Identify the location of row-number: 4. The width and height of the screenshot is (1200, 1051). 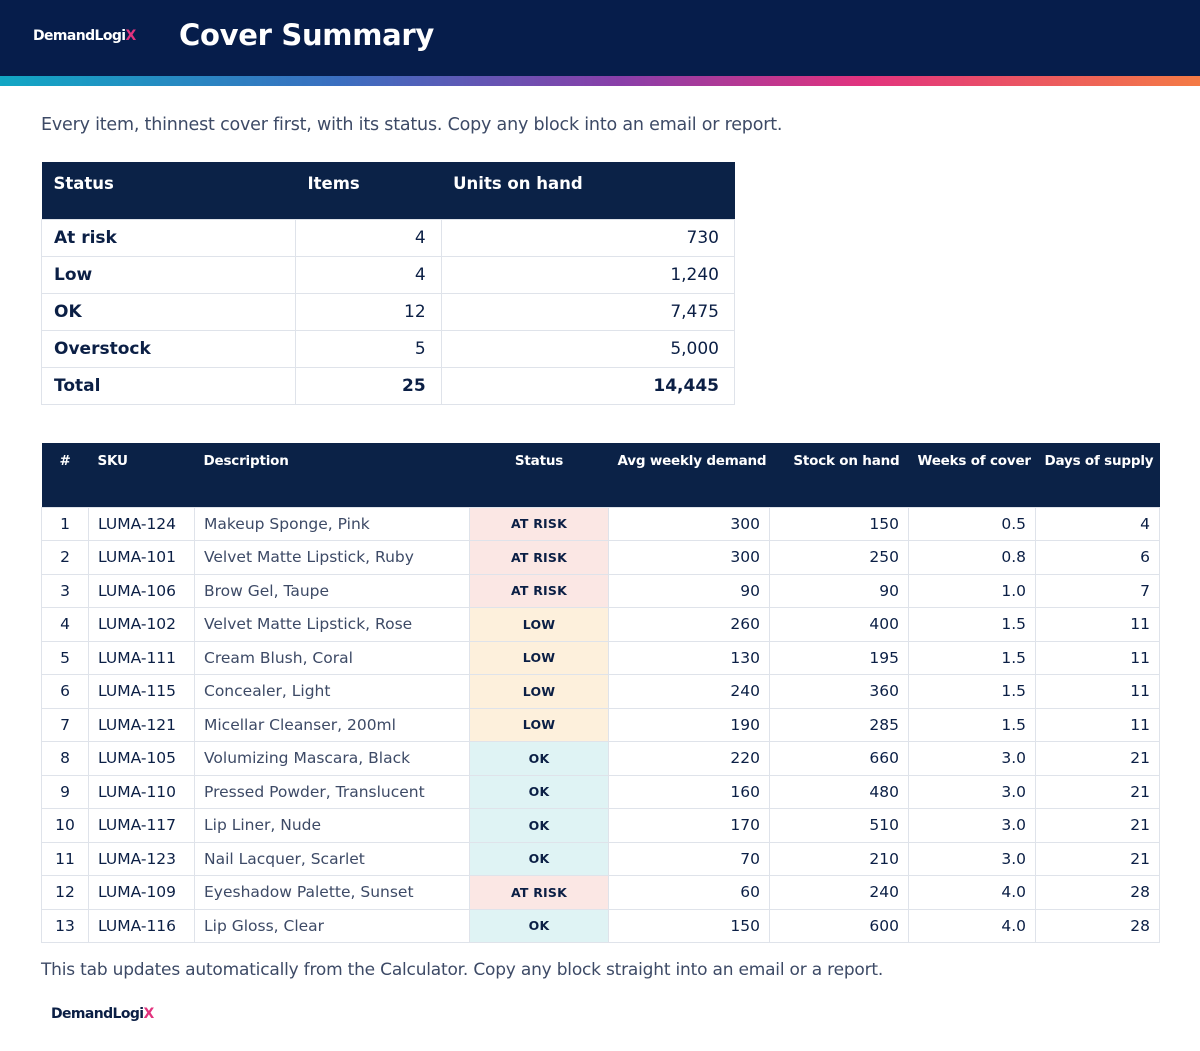
(65, 624).